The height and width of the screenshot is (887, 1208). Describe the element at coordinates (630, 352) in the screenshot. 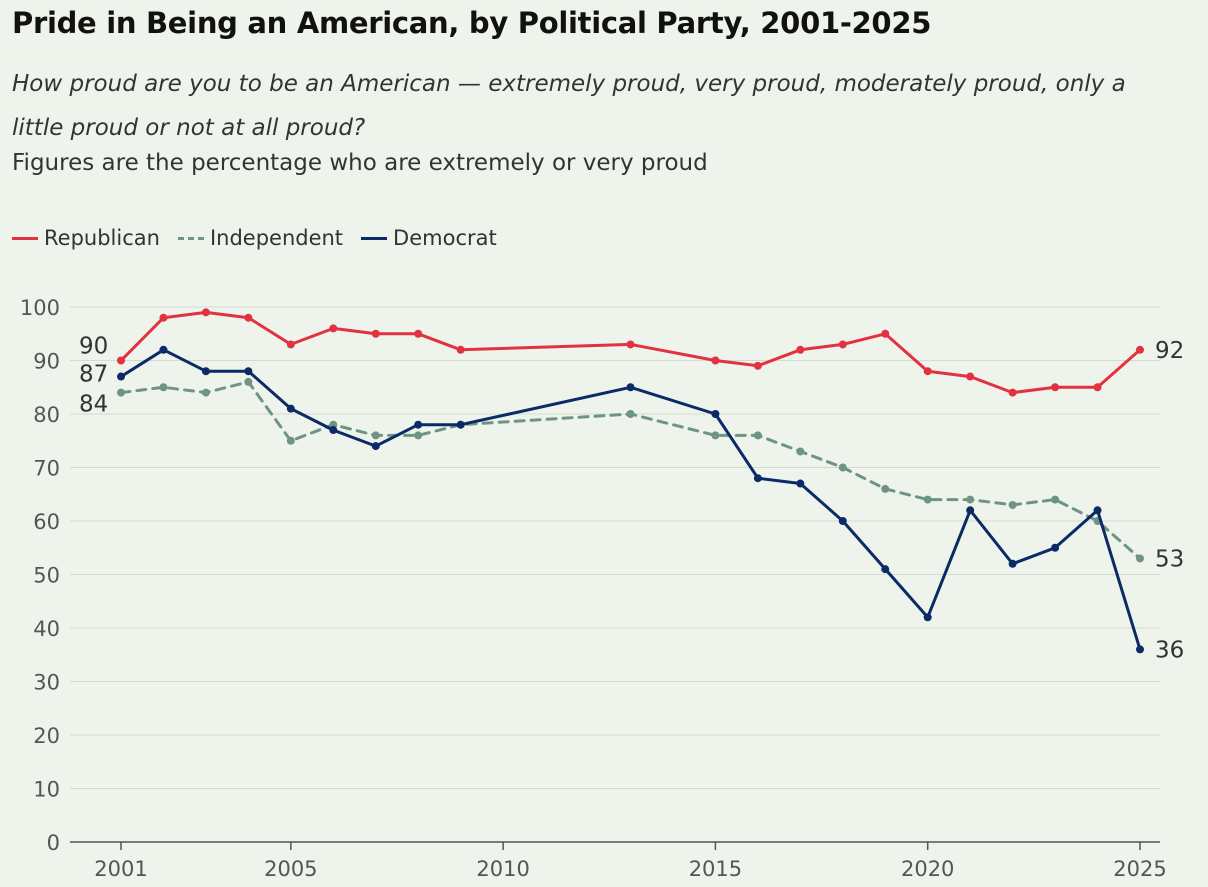

I see `series-line-republican` at that location.